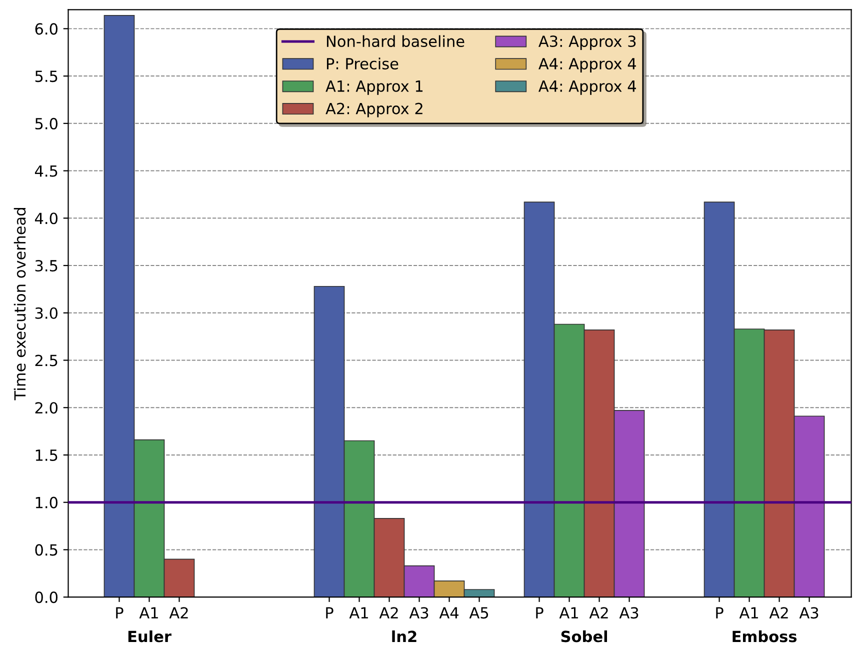 Image resolution: width=853 pixels, height=649 pixels. I want to click on legend-label: Non-hard baseline, so click(395, 41).